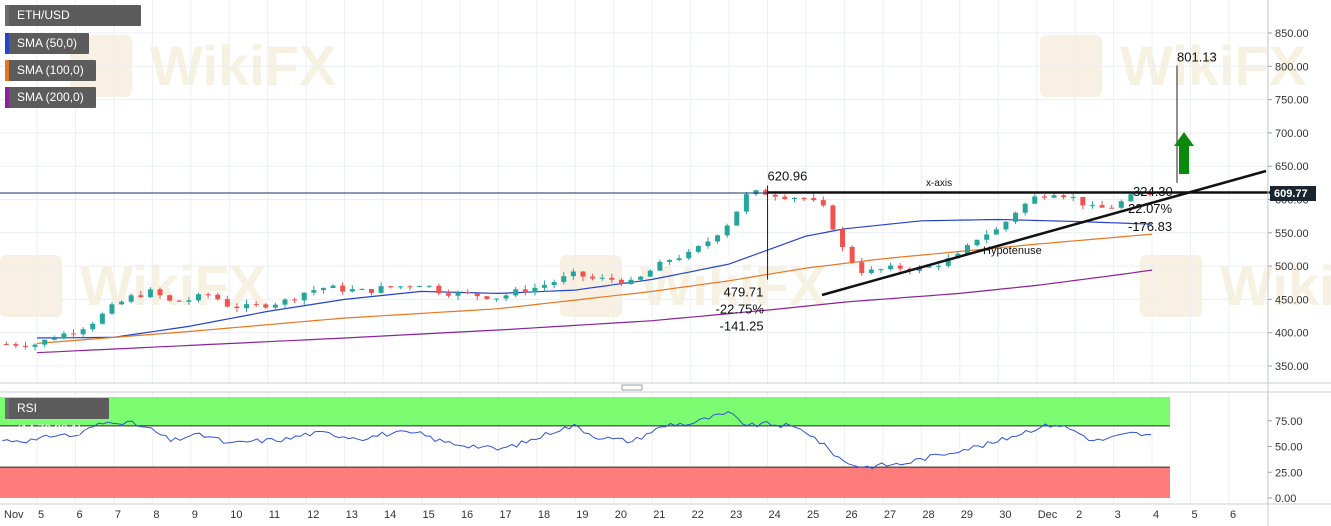 This screenshot has width=1331, height=526. Describe the element at coordinates (1292, 267) in the screenshot. I see `price-tick-label: 500.00` at that location.